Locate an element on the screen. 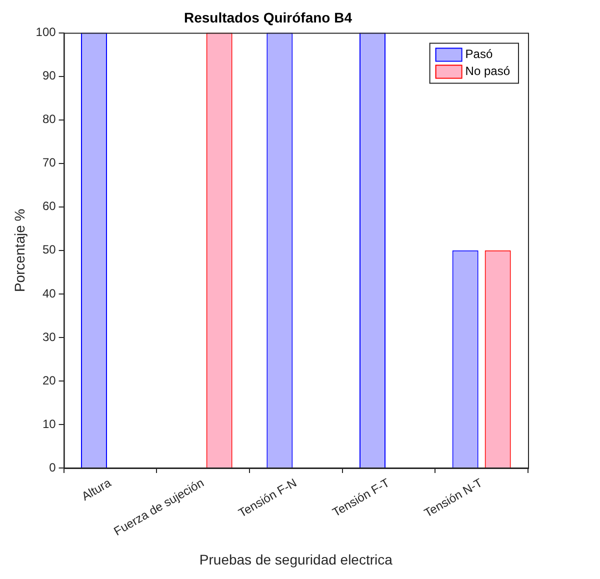 This screenshot has width=600, height=579. y-tick-label: 20 is located at coordinates (49, 380).